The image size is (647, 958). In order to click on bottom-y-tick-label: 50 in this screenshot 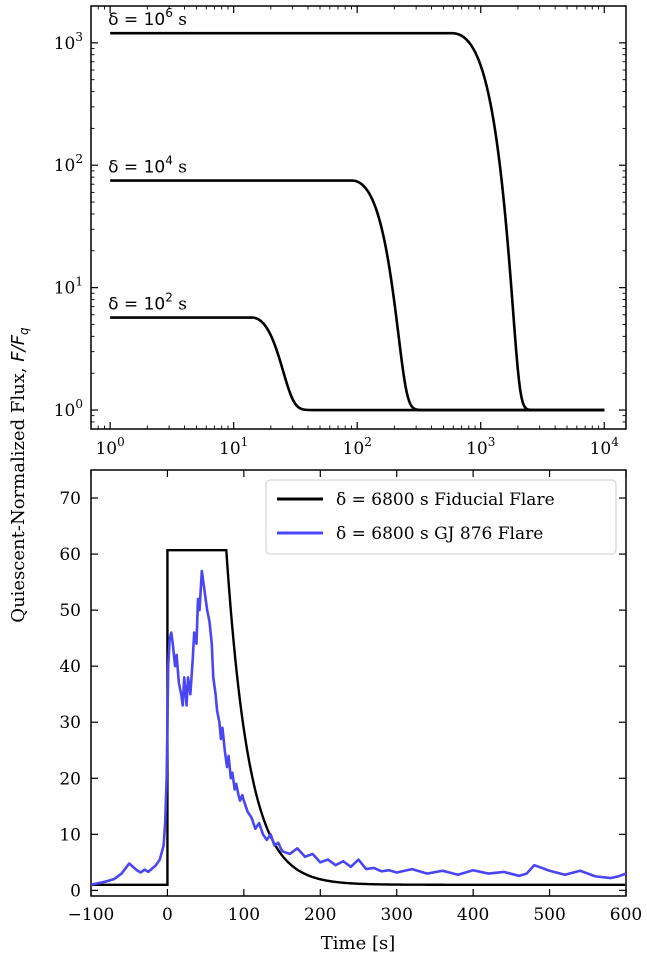, I will do `click(70, 611)`.